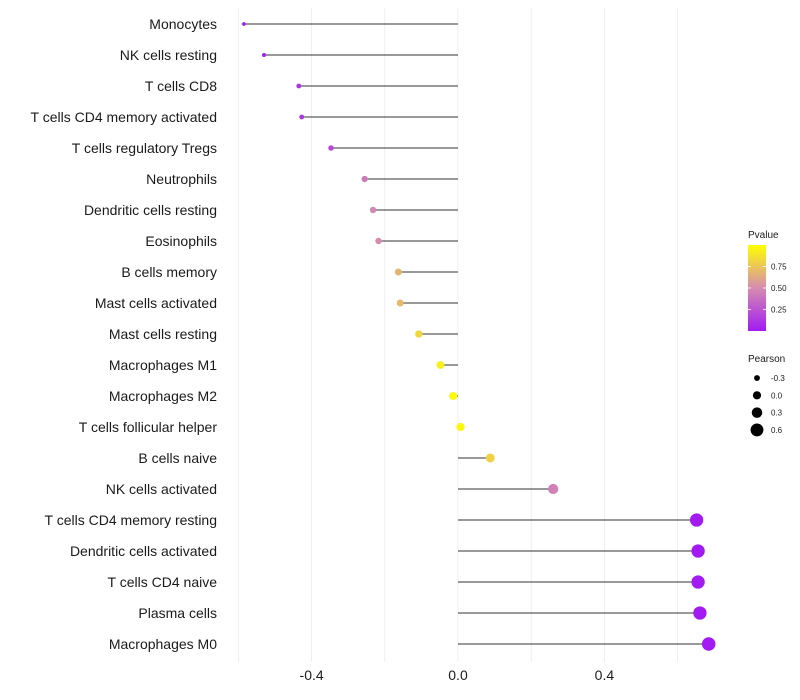 This screenshot has width=800, height=700. I want to click on category-label: Monocytes, so click(183, 24).